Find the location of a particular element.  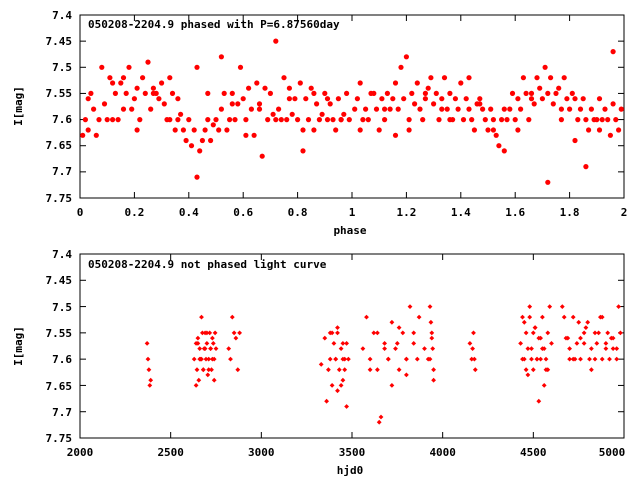

phased-x-axis-label: phase is located at coordinates (349, 230).